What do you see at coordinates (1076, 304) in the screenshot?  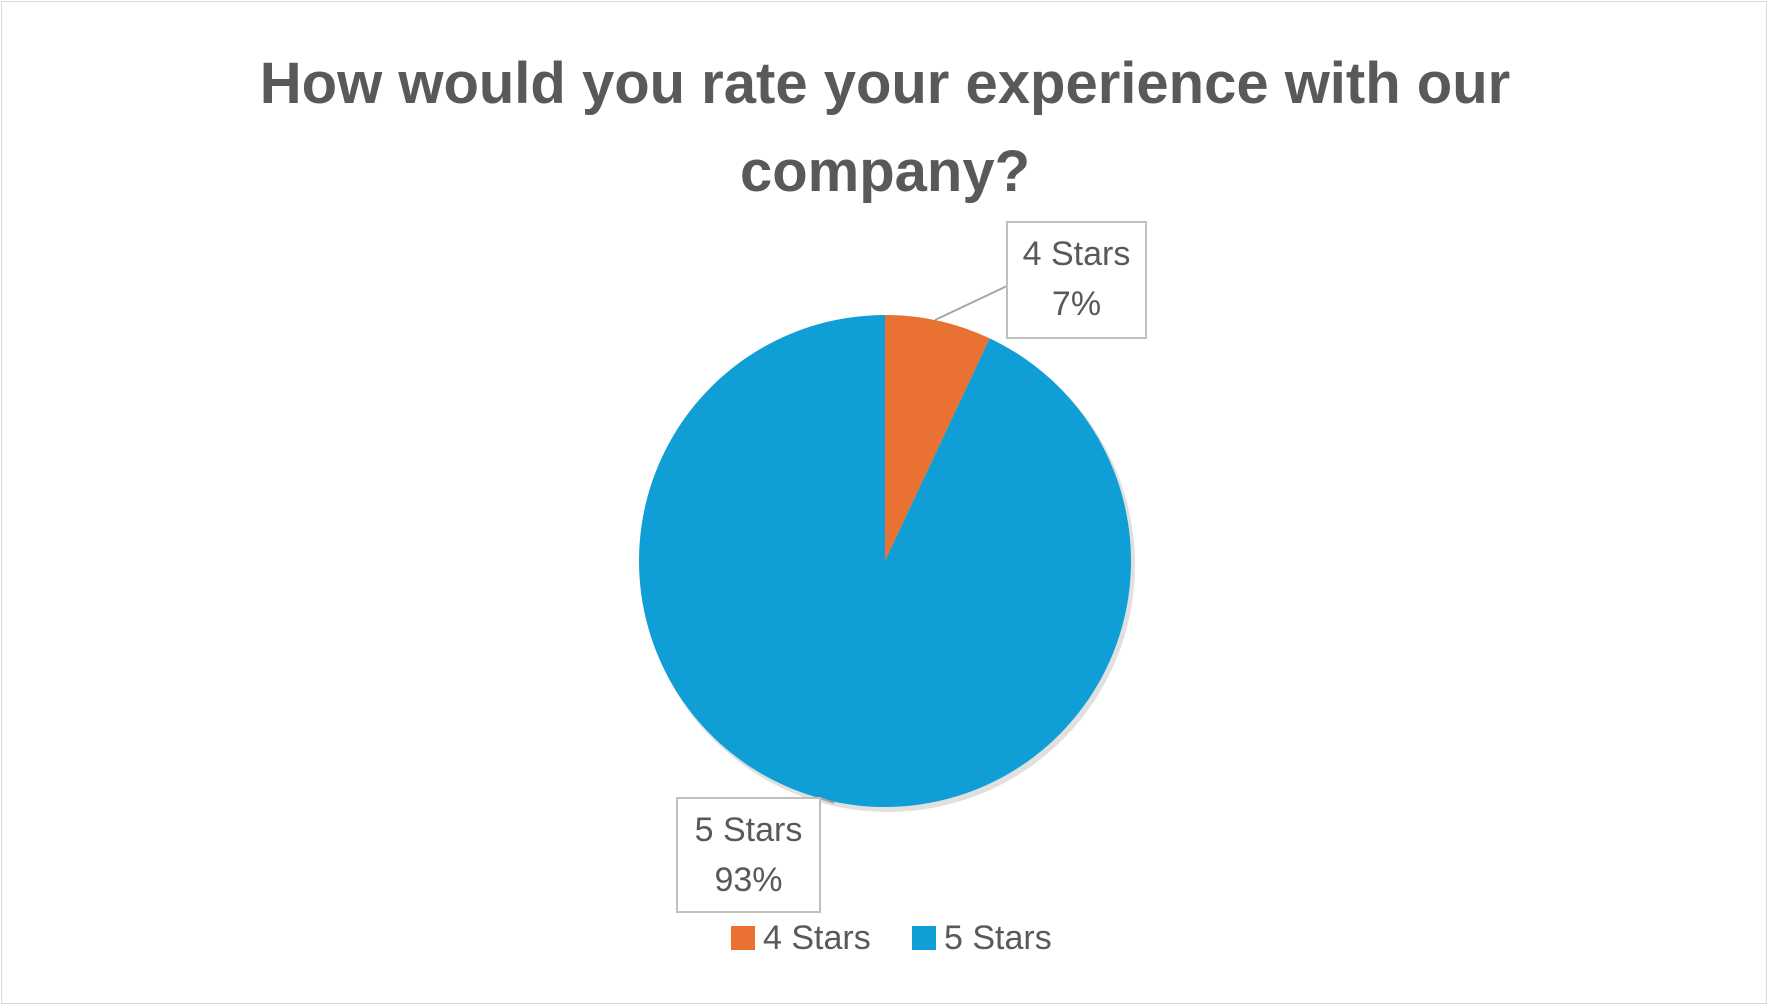 I see `data-label-value: 7%` at bounding box center [1076, 304].